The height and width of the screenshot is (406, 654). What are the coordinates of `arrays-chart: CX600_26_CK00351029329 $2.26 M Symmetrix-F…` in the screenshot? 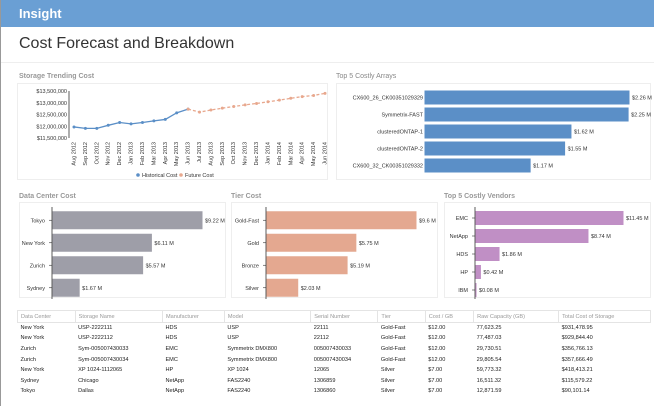 It's located at (494, 131).